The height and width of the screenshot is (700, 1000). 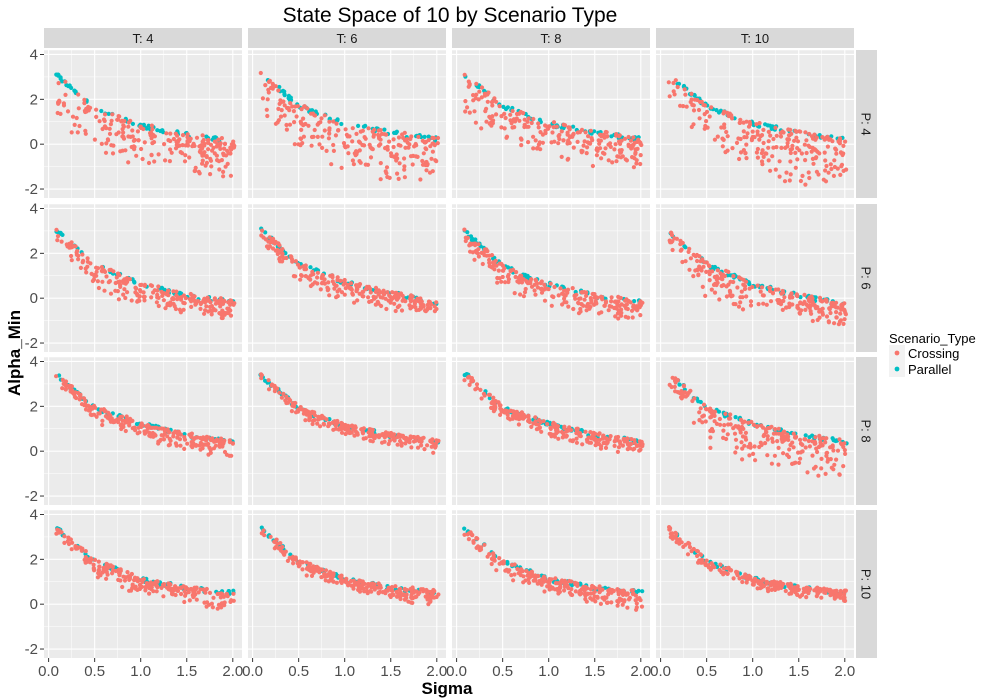 I want to click on panel-points, so click(x=553, y=569).